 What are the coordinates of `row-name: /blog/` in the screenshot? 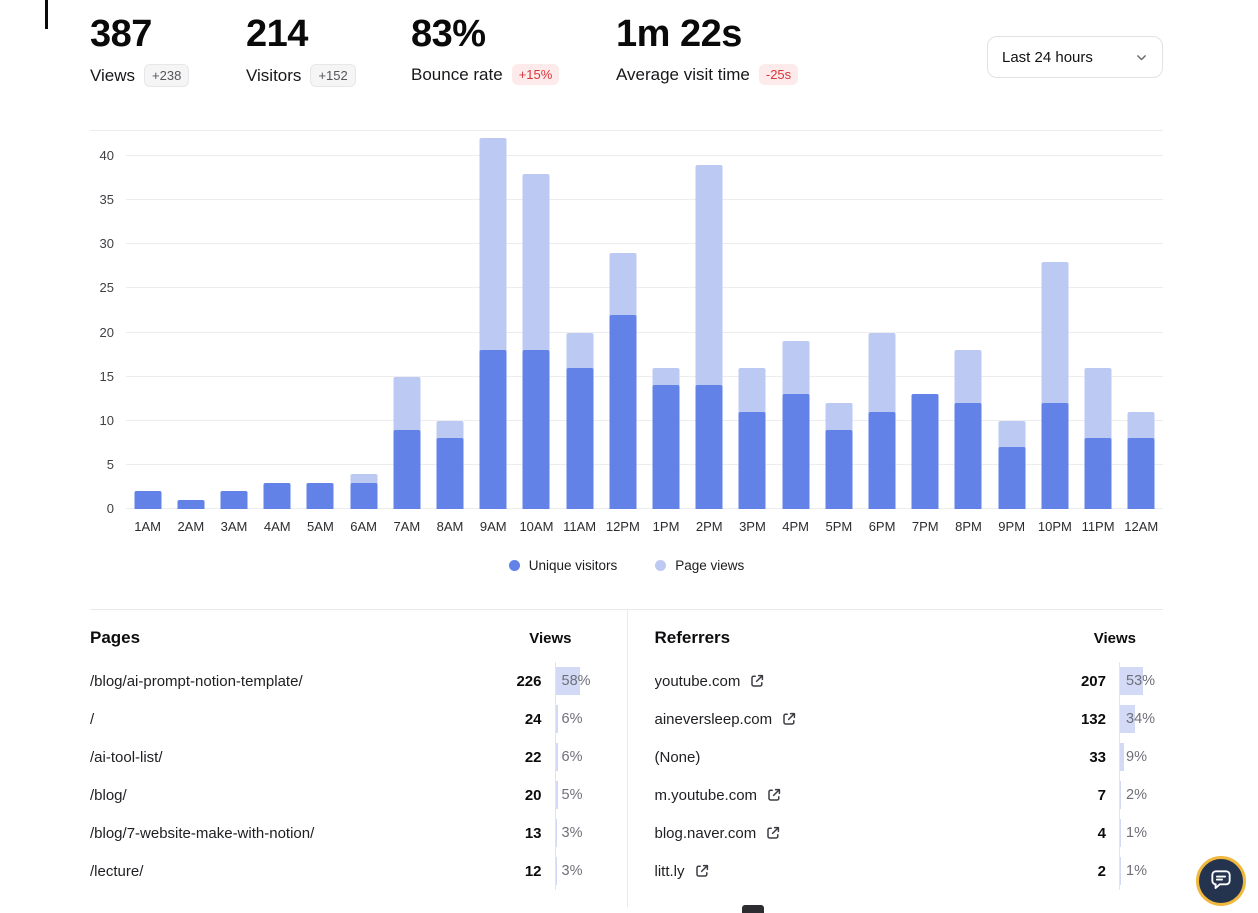 It's located at (291, 795).